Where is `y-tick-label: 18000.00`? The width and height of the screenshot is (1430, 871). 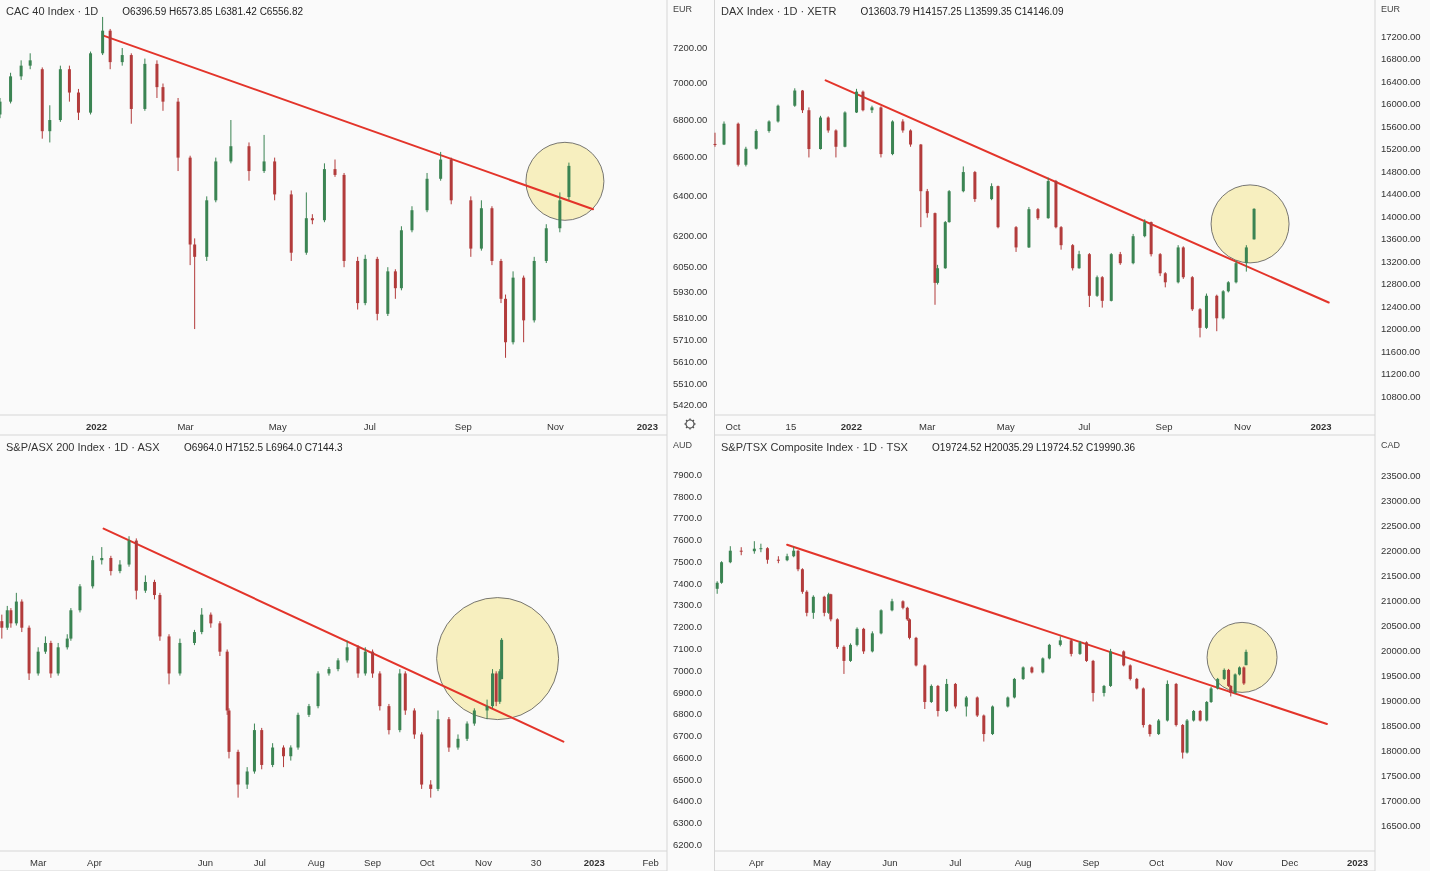
y-tick-label: 18000.00 is located at coordinates (1401, 751).